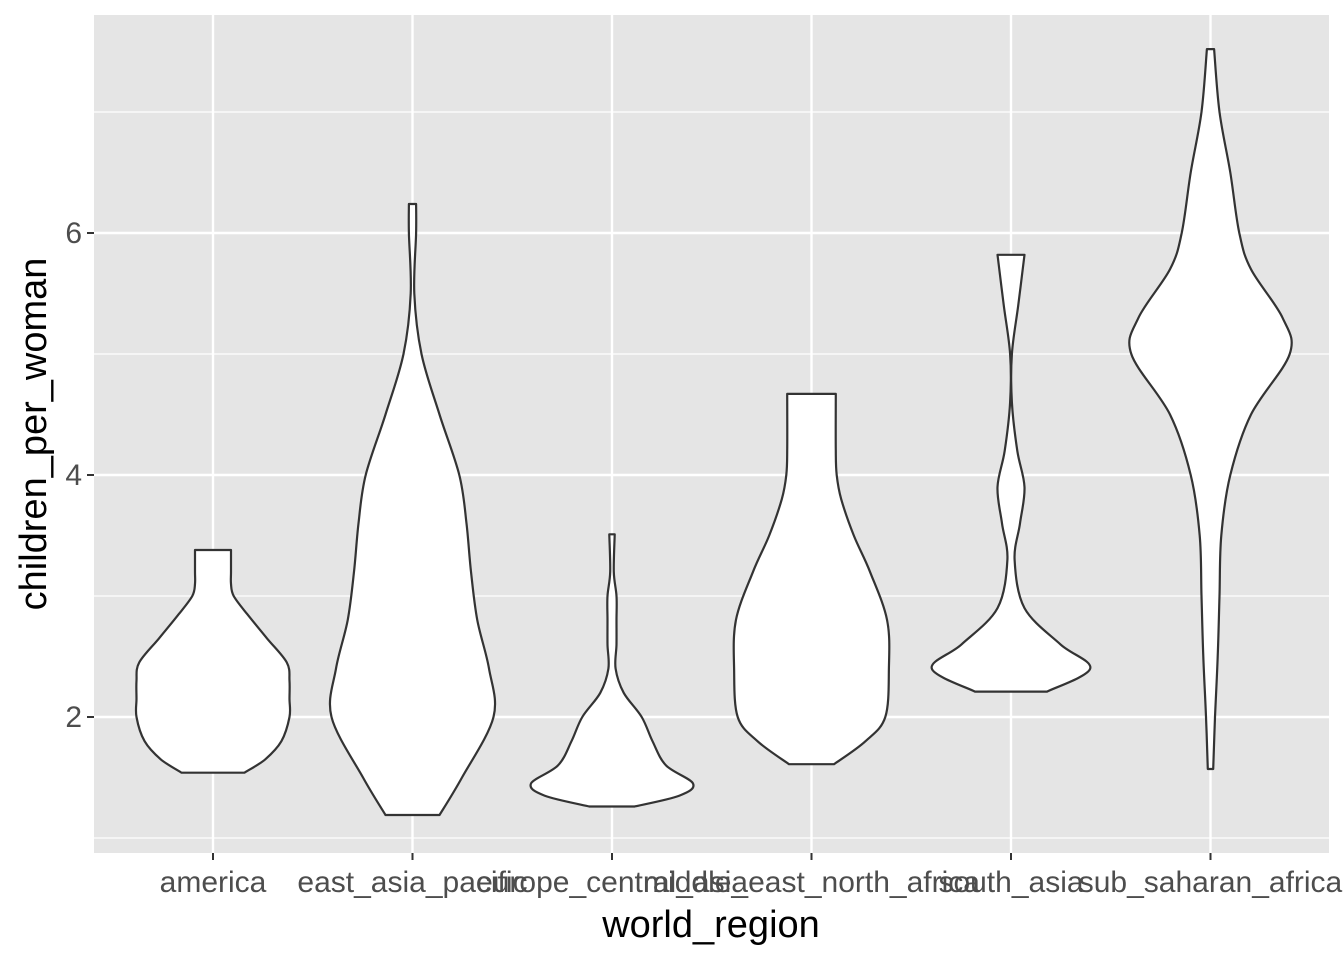 This screenshot has height=960, width=1344. I want to click on y-tick-label: 4, so click(73, 475).